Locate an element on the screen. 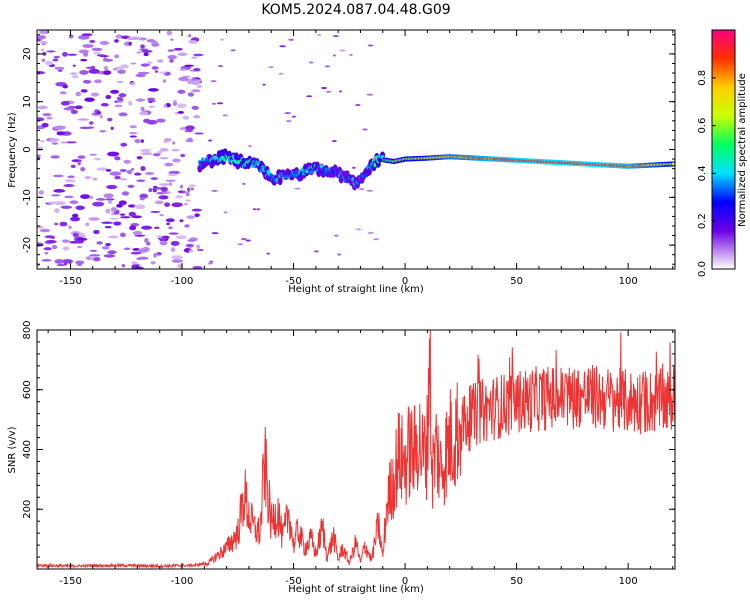 This screenshot has width=750, height=600. x-tick-label: -100 is located at coordinates (182, 581).